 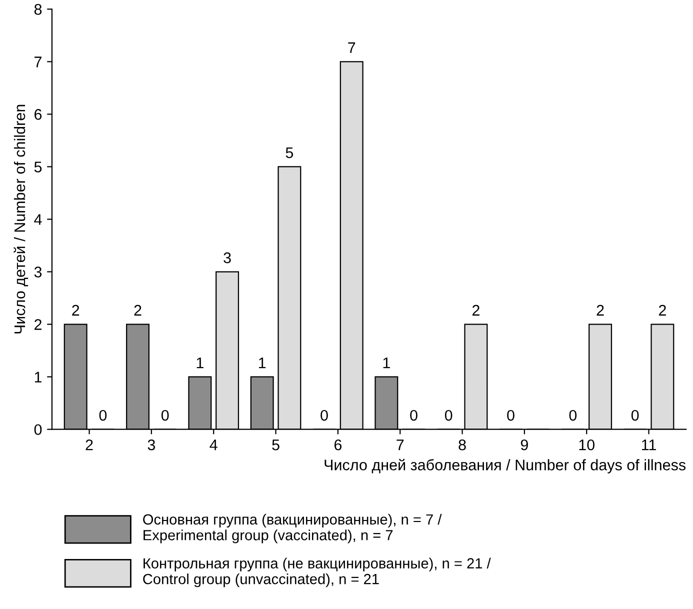 What do you see at coordinates (524, 444) in the screenshot?
I see `x-tick-label: 9` at bounding box center [524, 444].